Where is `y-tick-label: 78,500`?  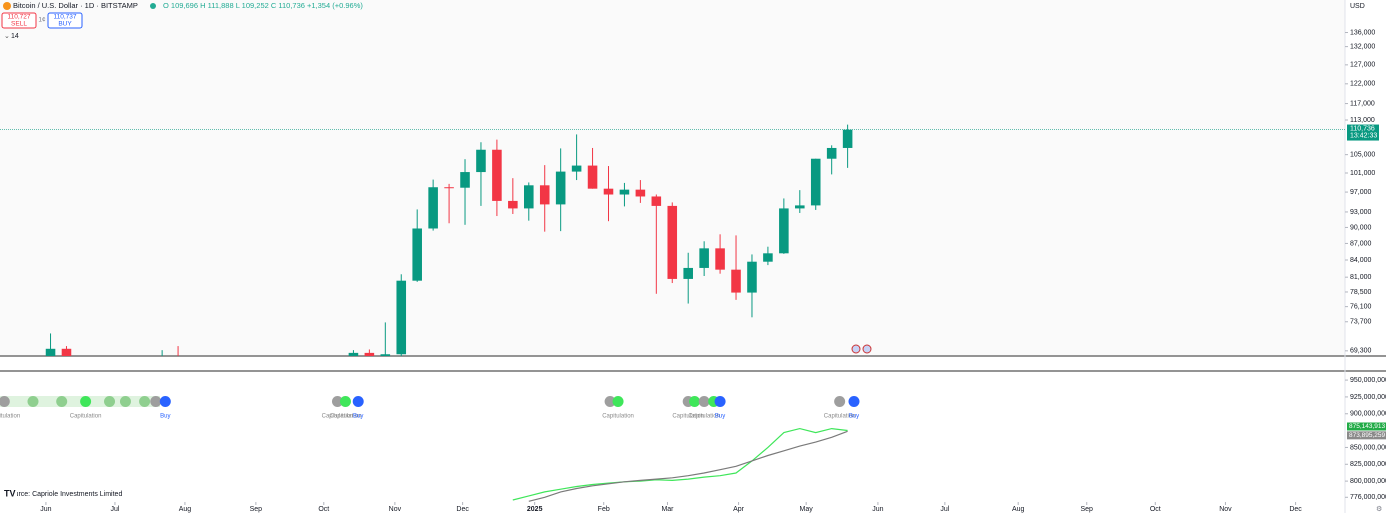
y-tick-label: 78,500 is located at coordinates (1361, 292).